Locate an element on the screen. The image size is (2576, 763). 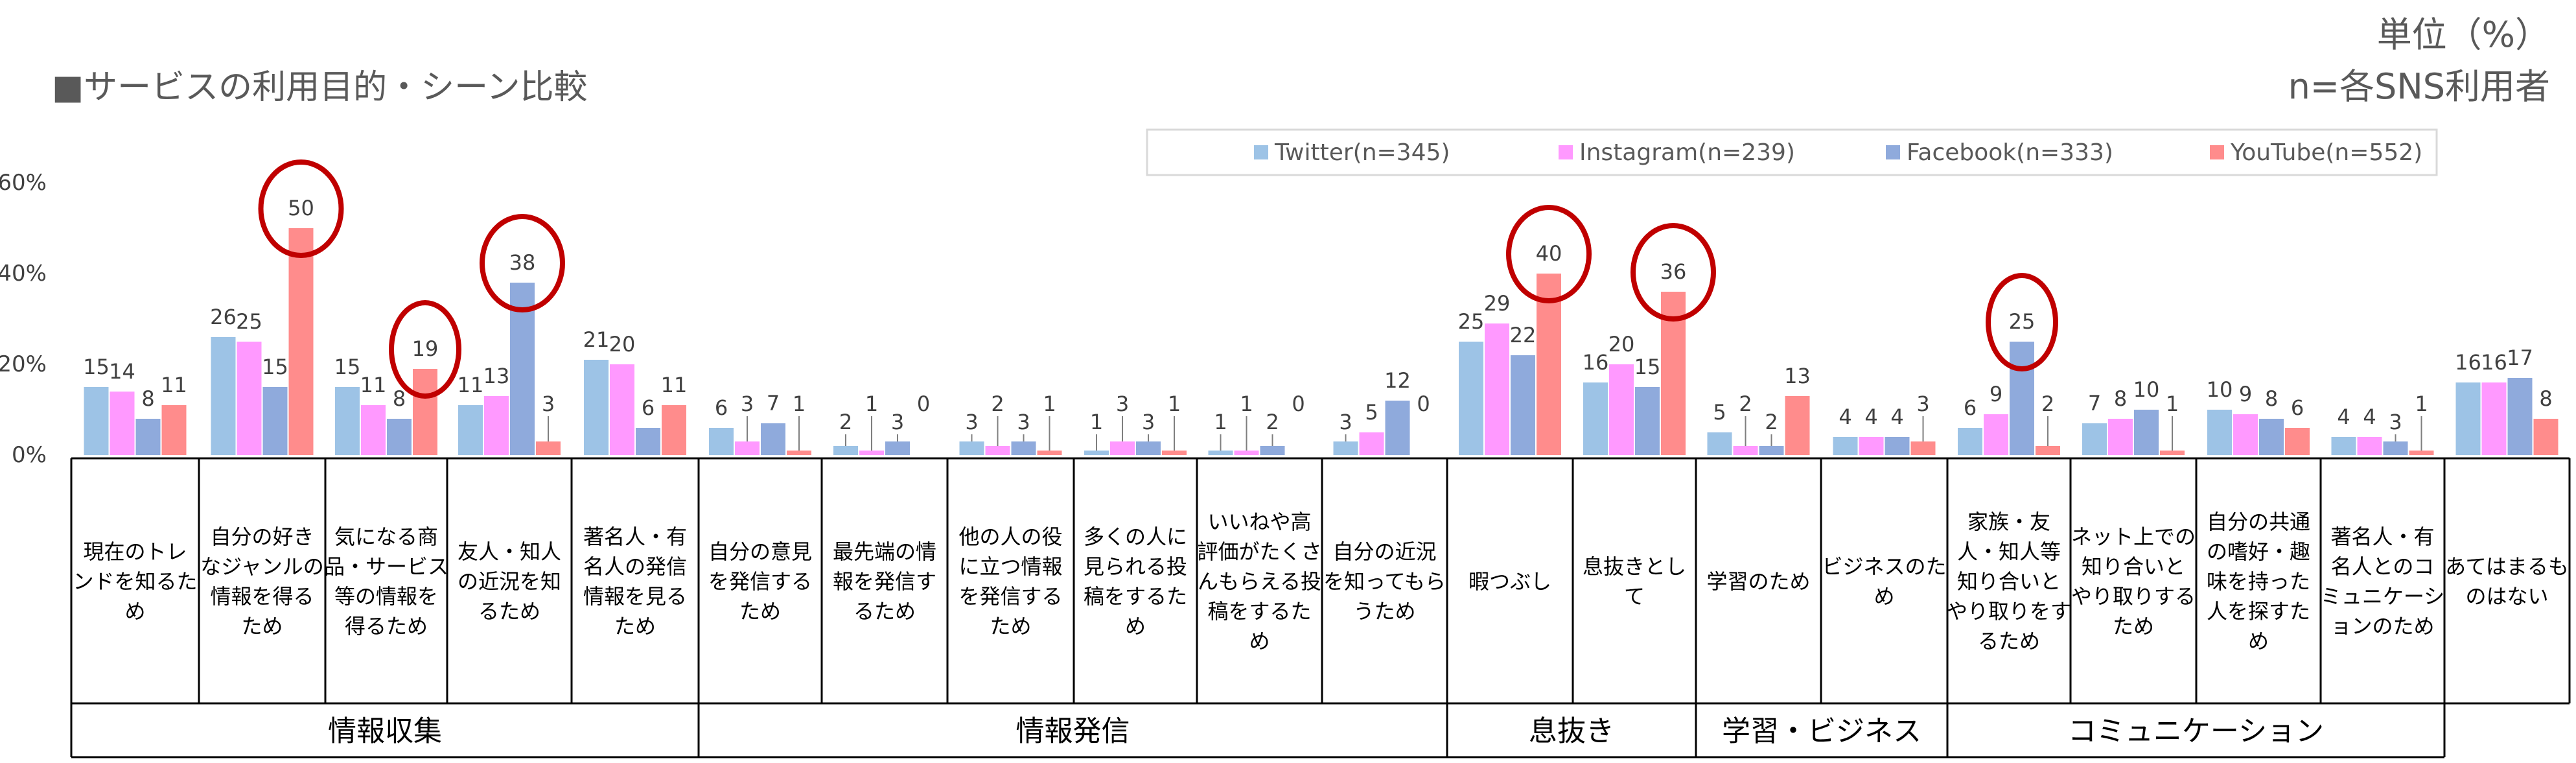
group-label: 情報発信 is located at coordinates (1073, 731).